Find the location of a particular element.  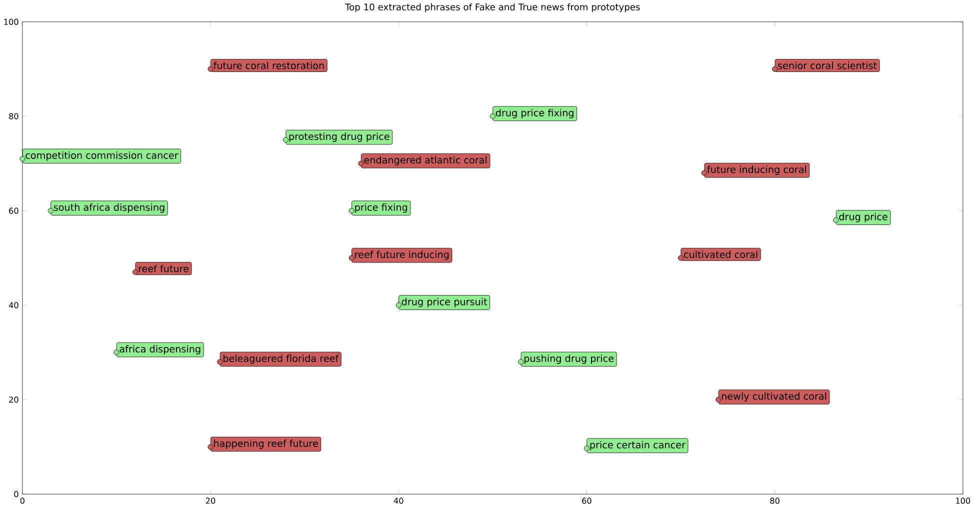

data-label: senior coral scientist is located at coordinates (827, 66).